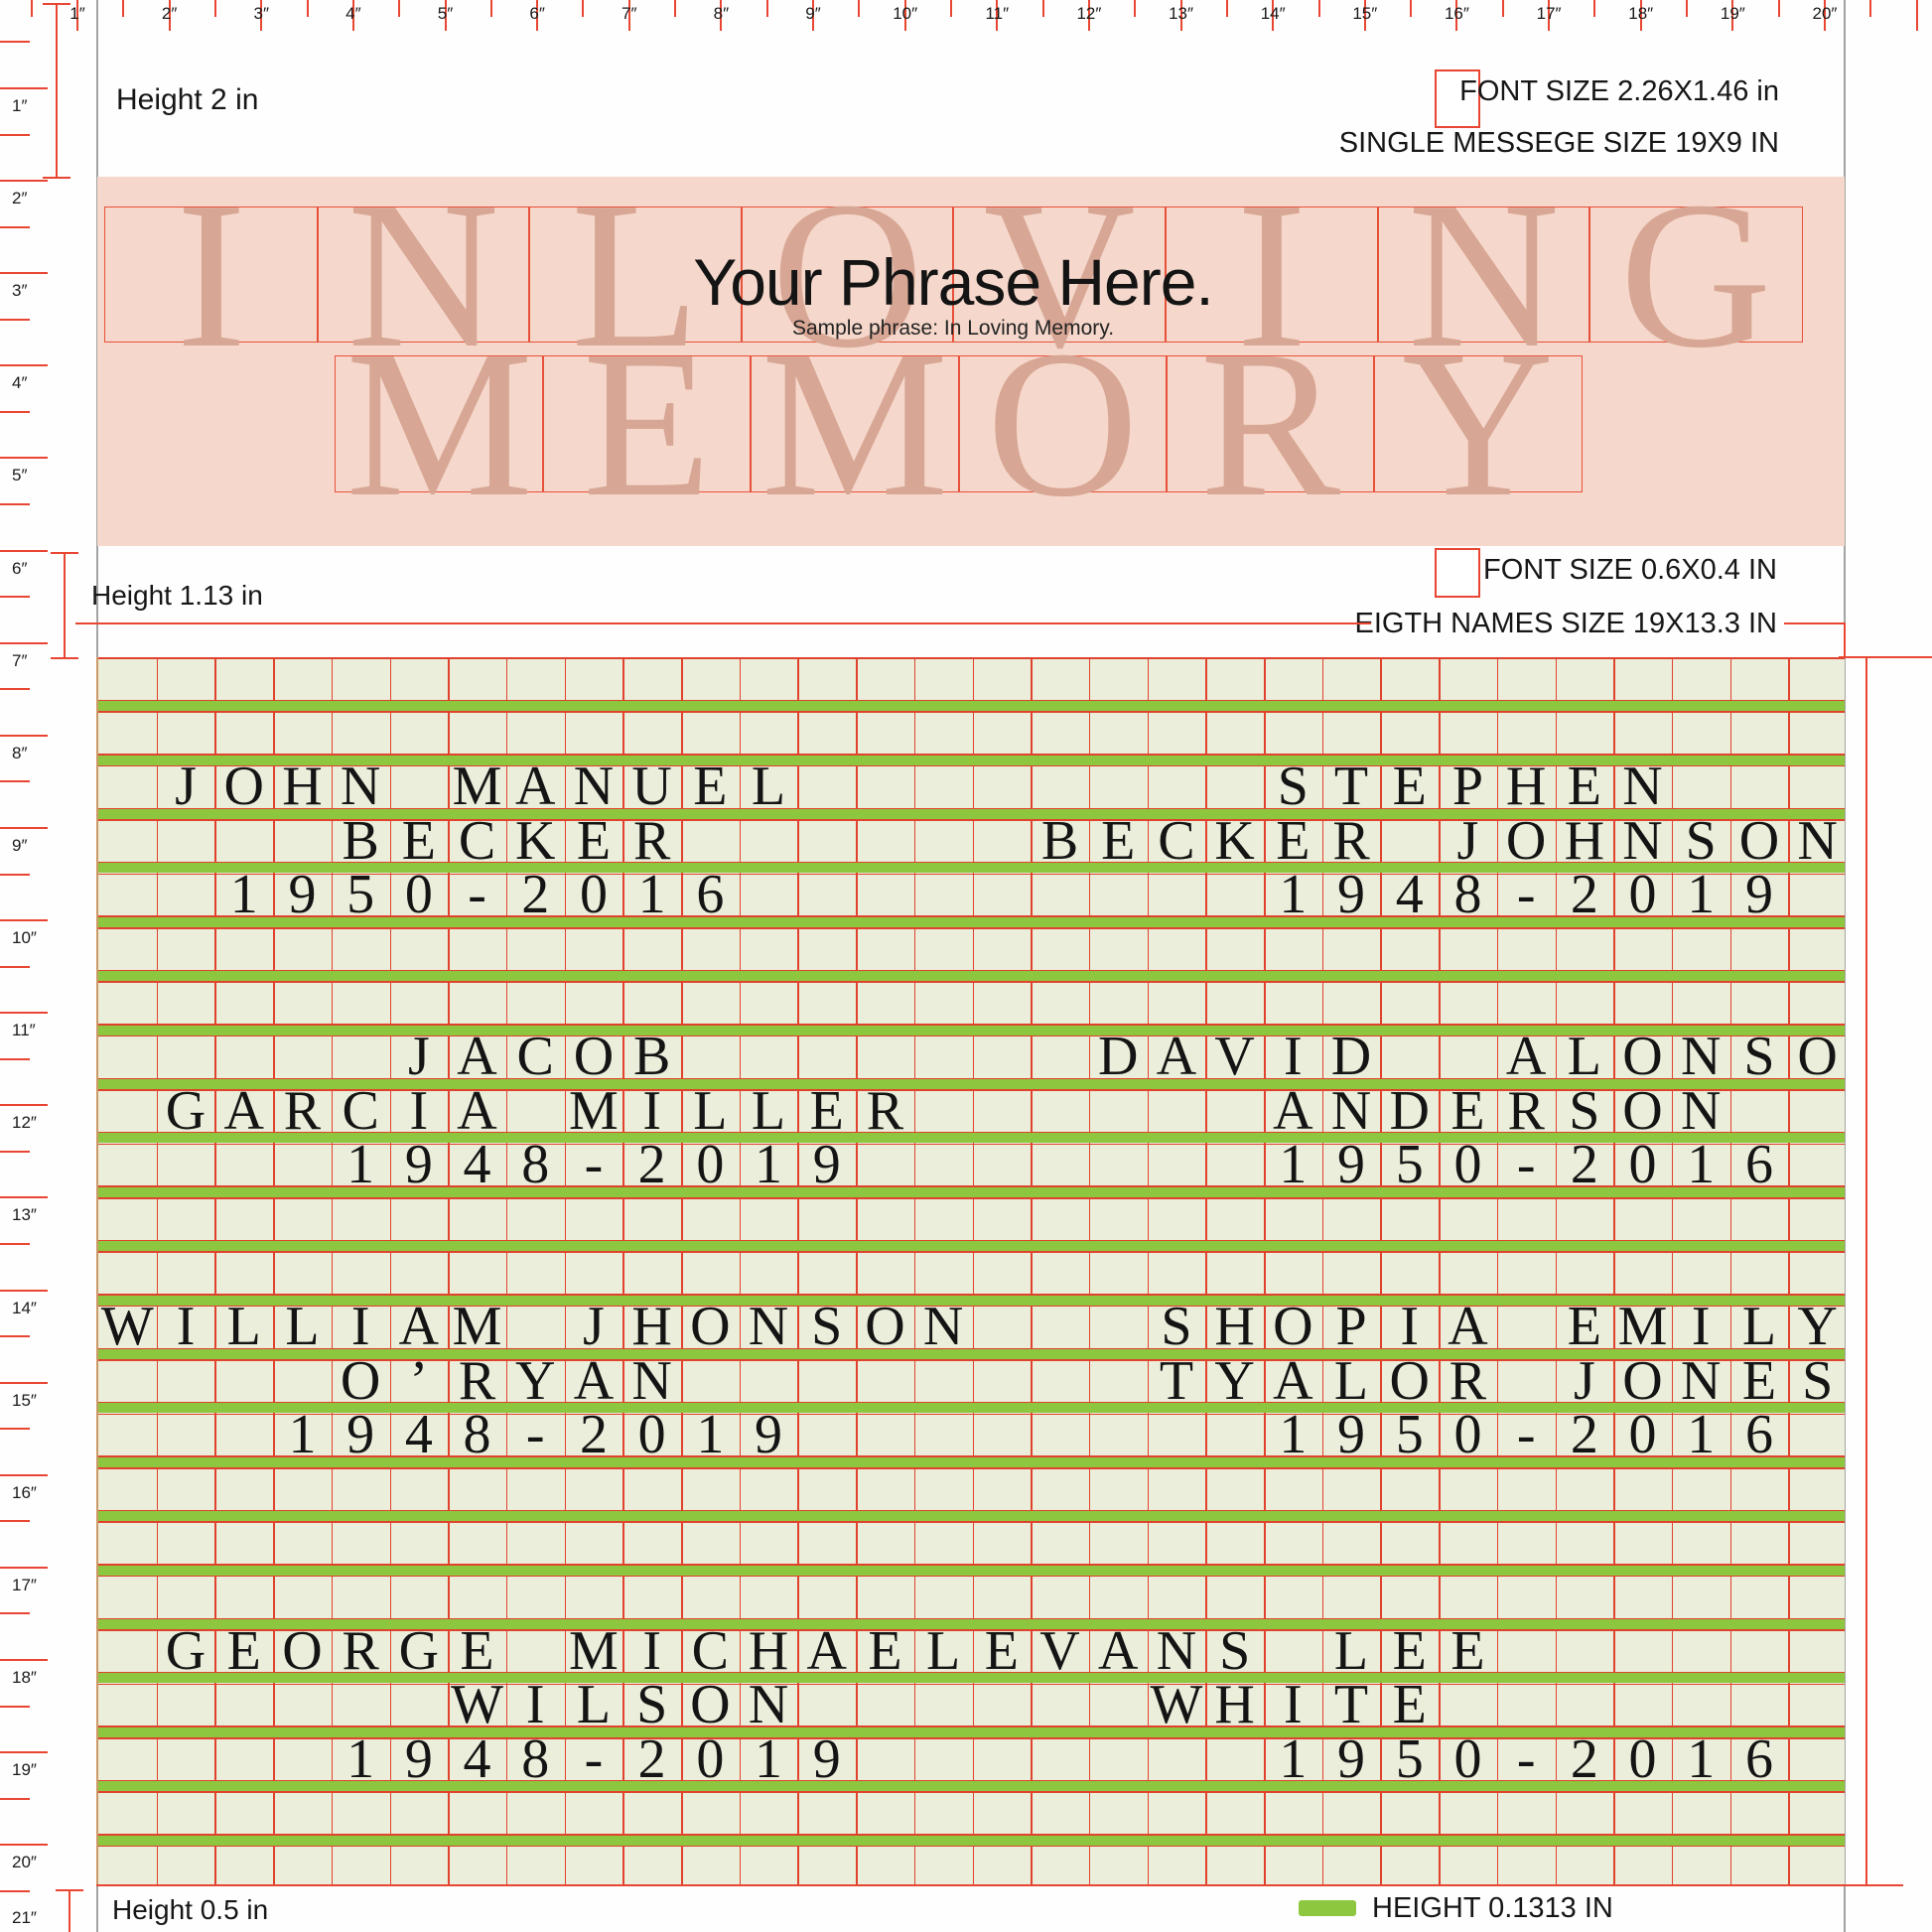  Describe the element at coordinates (594, 1165) in the screenshot. I see `memorial-letter-cell: -` at that location.